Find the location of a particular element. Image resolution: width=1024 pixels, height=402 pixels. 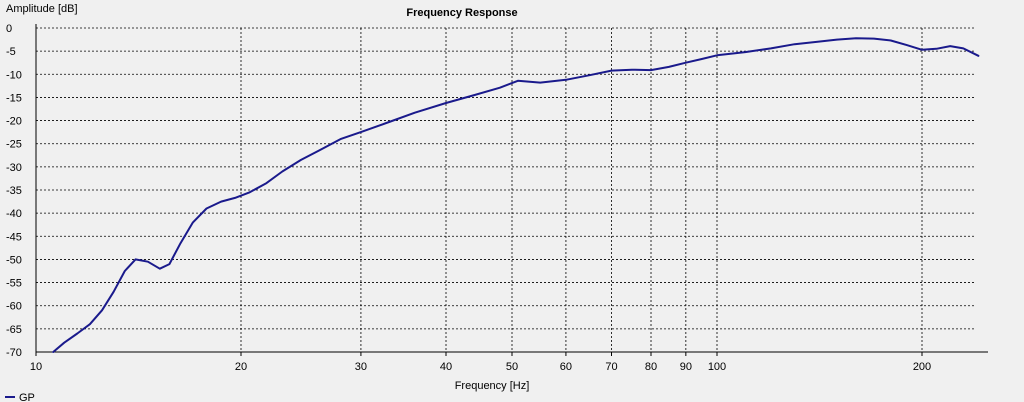

x-tick-label: 60 is located at coordinates (566, 367).